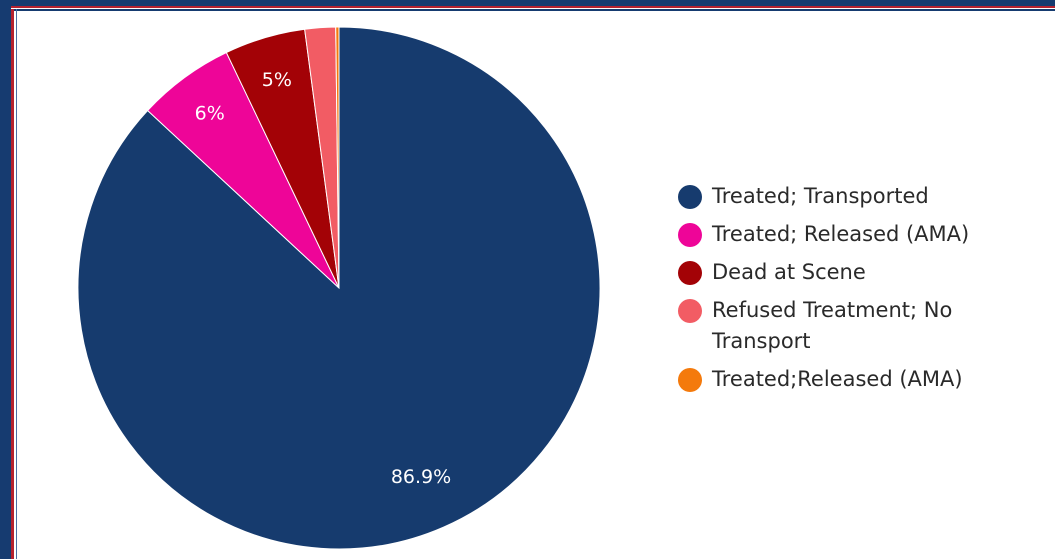  I want to click on legend-item-refused-treatment: Refused Treatment; No Transport, so click(863, 326).